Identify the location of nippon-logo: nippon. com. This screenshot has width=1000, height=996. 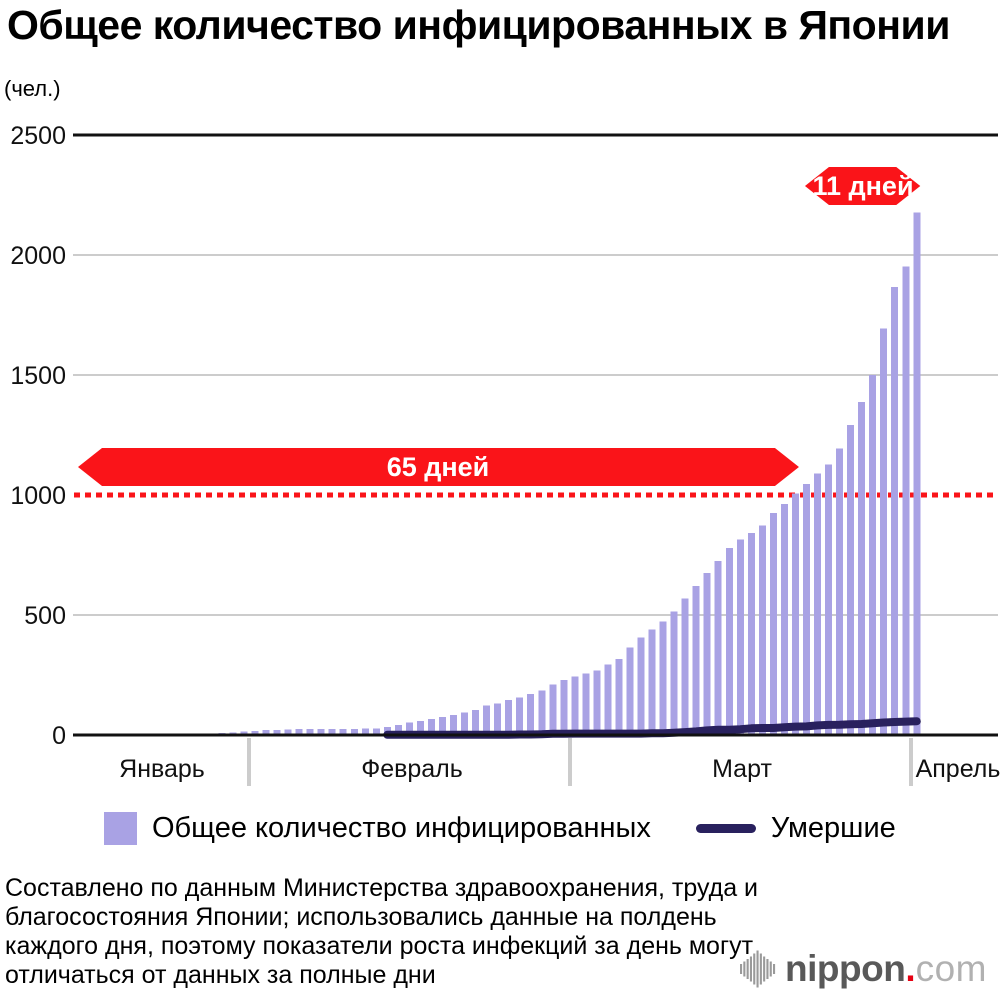
(863, 969).